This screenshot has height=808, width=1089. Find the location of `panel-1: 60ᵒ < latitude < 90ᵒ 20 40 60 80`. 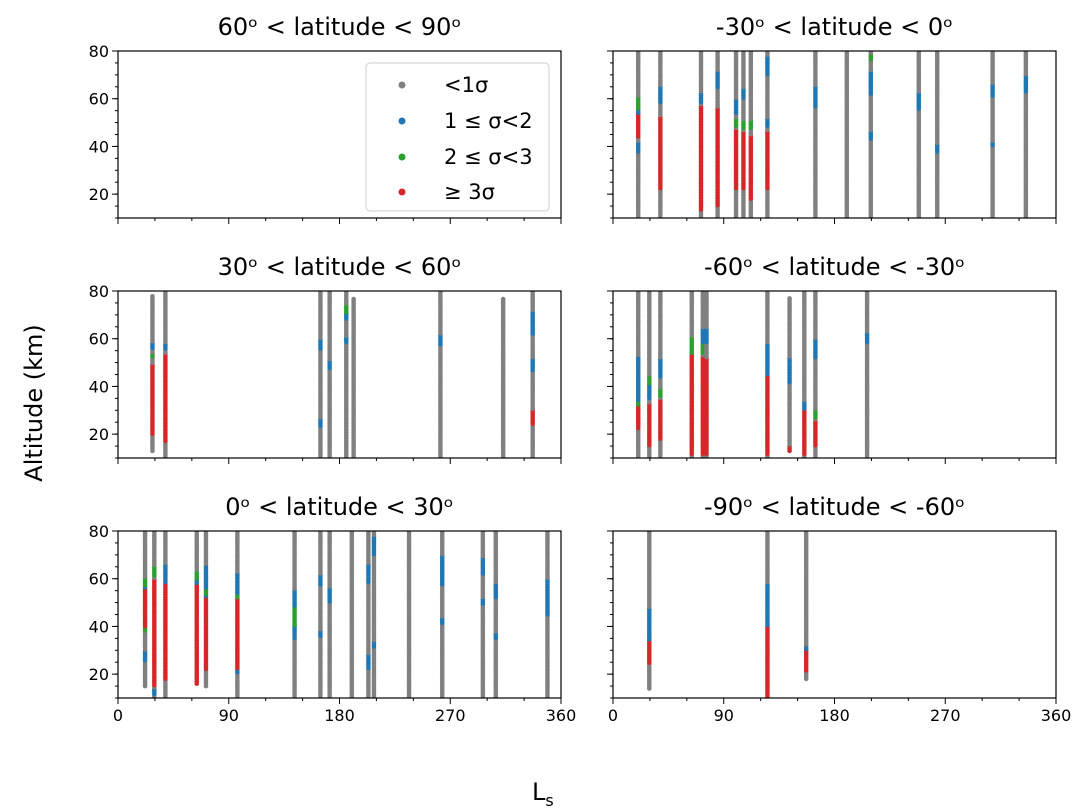

panel-1: 60ᵒ < latitude < 90ᵒ 20 40 60 80 is located at coordinates (325, 118).